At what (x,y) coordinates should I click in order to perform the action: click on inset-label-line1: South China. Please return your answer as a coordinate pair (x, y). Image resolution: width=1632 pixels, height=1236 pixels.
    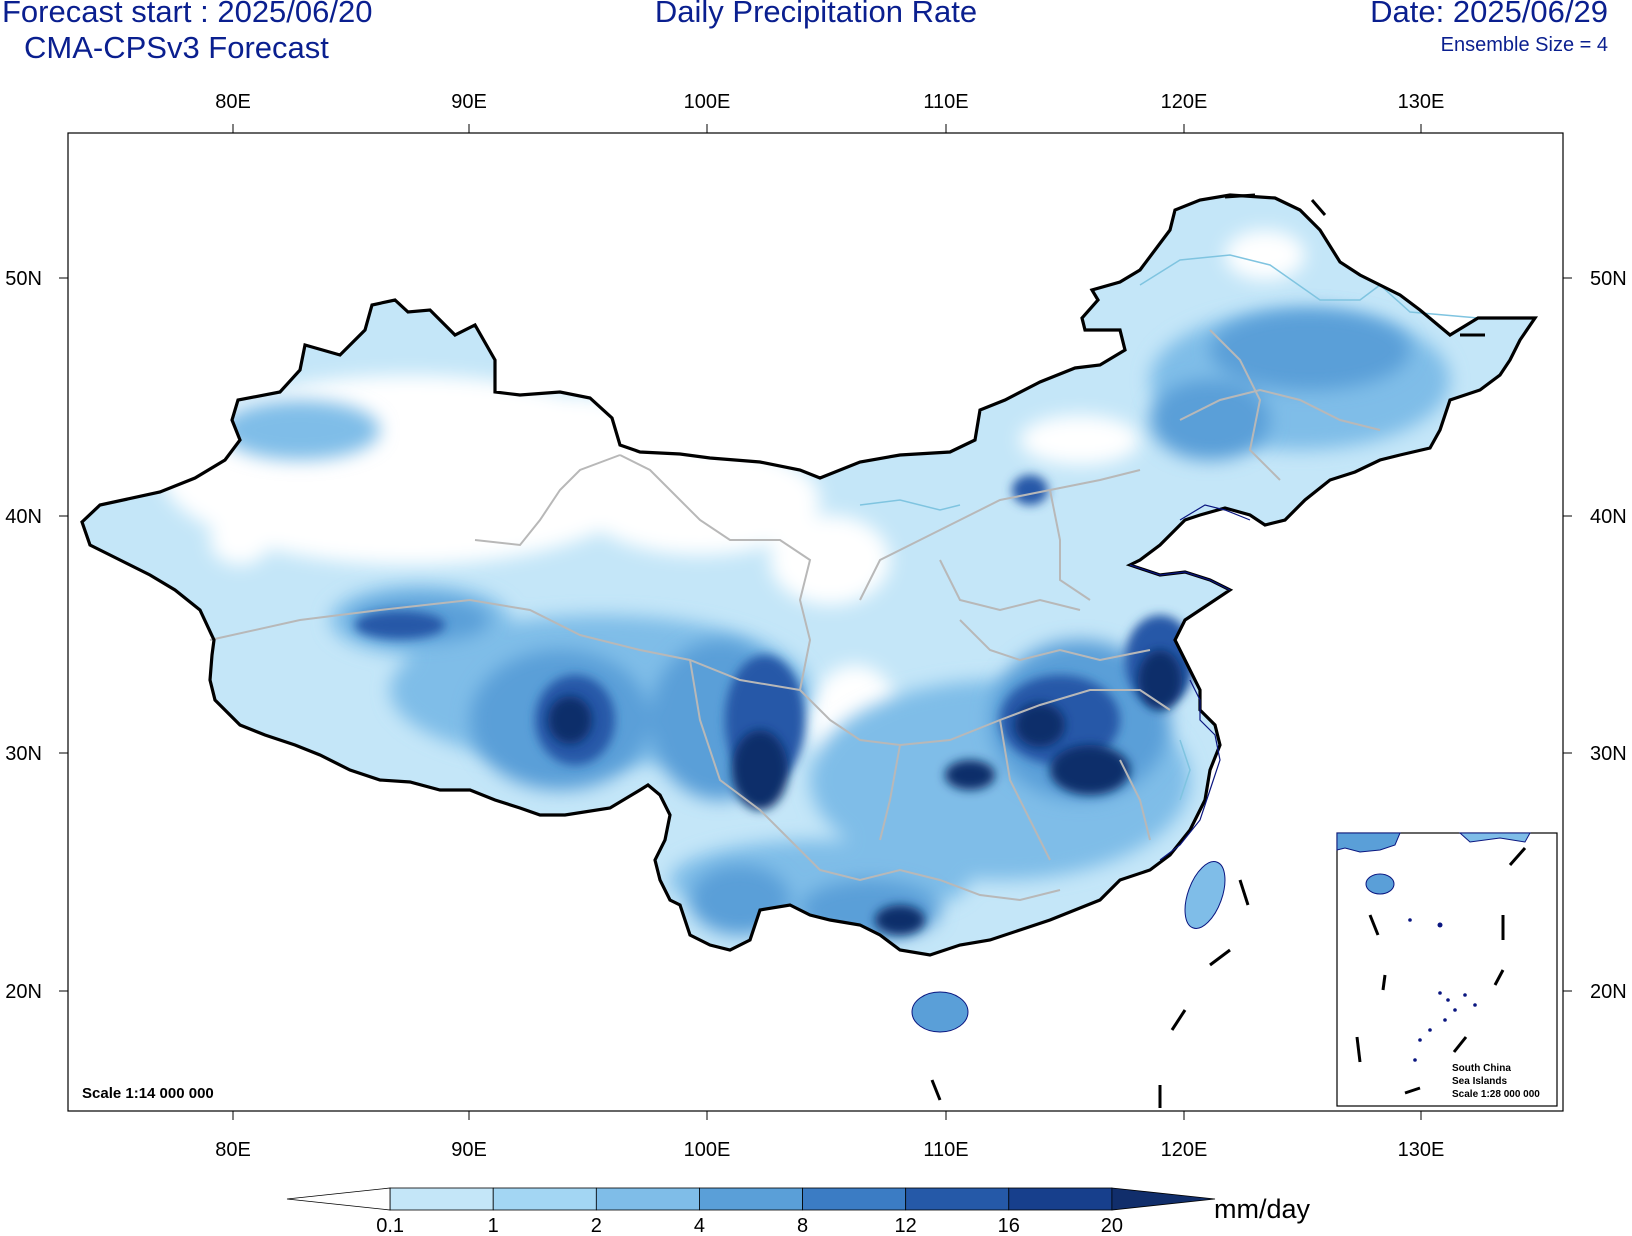
    Looking at the image, I should click on (1481, 1068).